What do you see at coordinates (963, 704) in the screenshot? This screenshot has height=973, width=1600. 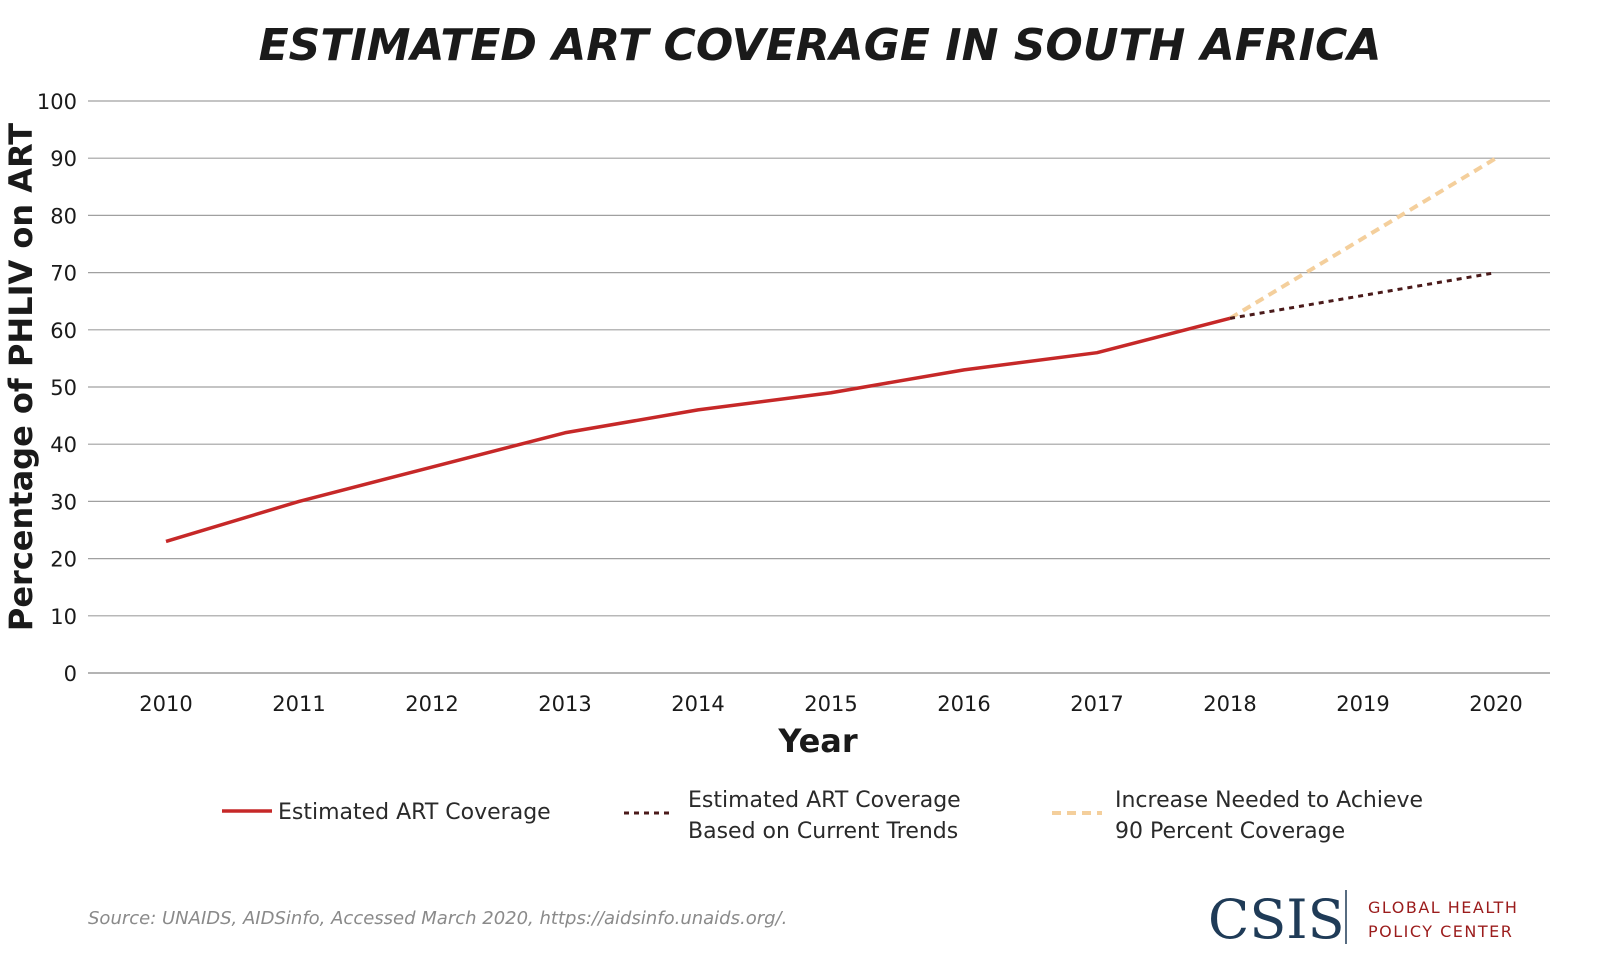 I see `x-tick-2016: 2016` at bounding box center [963, 704].